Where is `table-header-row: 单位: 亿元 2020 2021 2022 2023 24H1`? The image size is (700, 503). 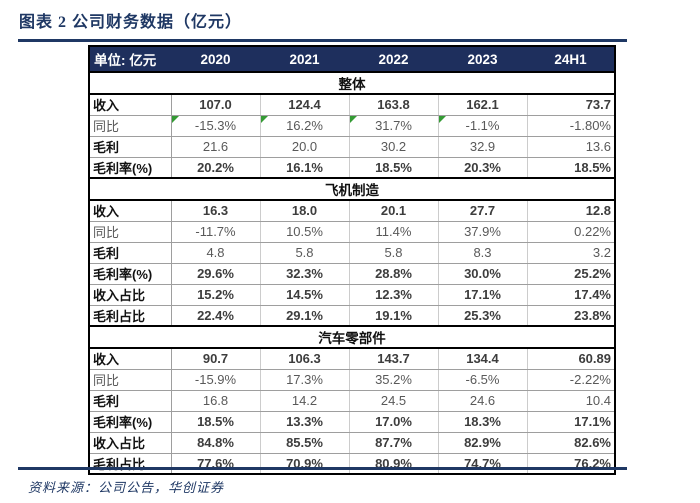 table-header-row: 单位: 亿元 2020 2021 2022 2023 24H1 is located at coordinates (352, 59).